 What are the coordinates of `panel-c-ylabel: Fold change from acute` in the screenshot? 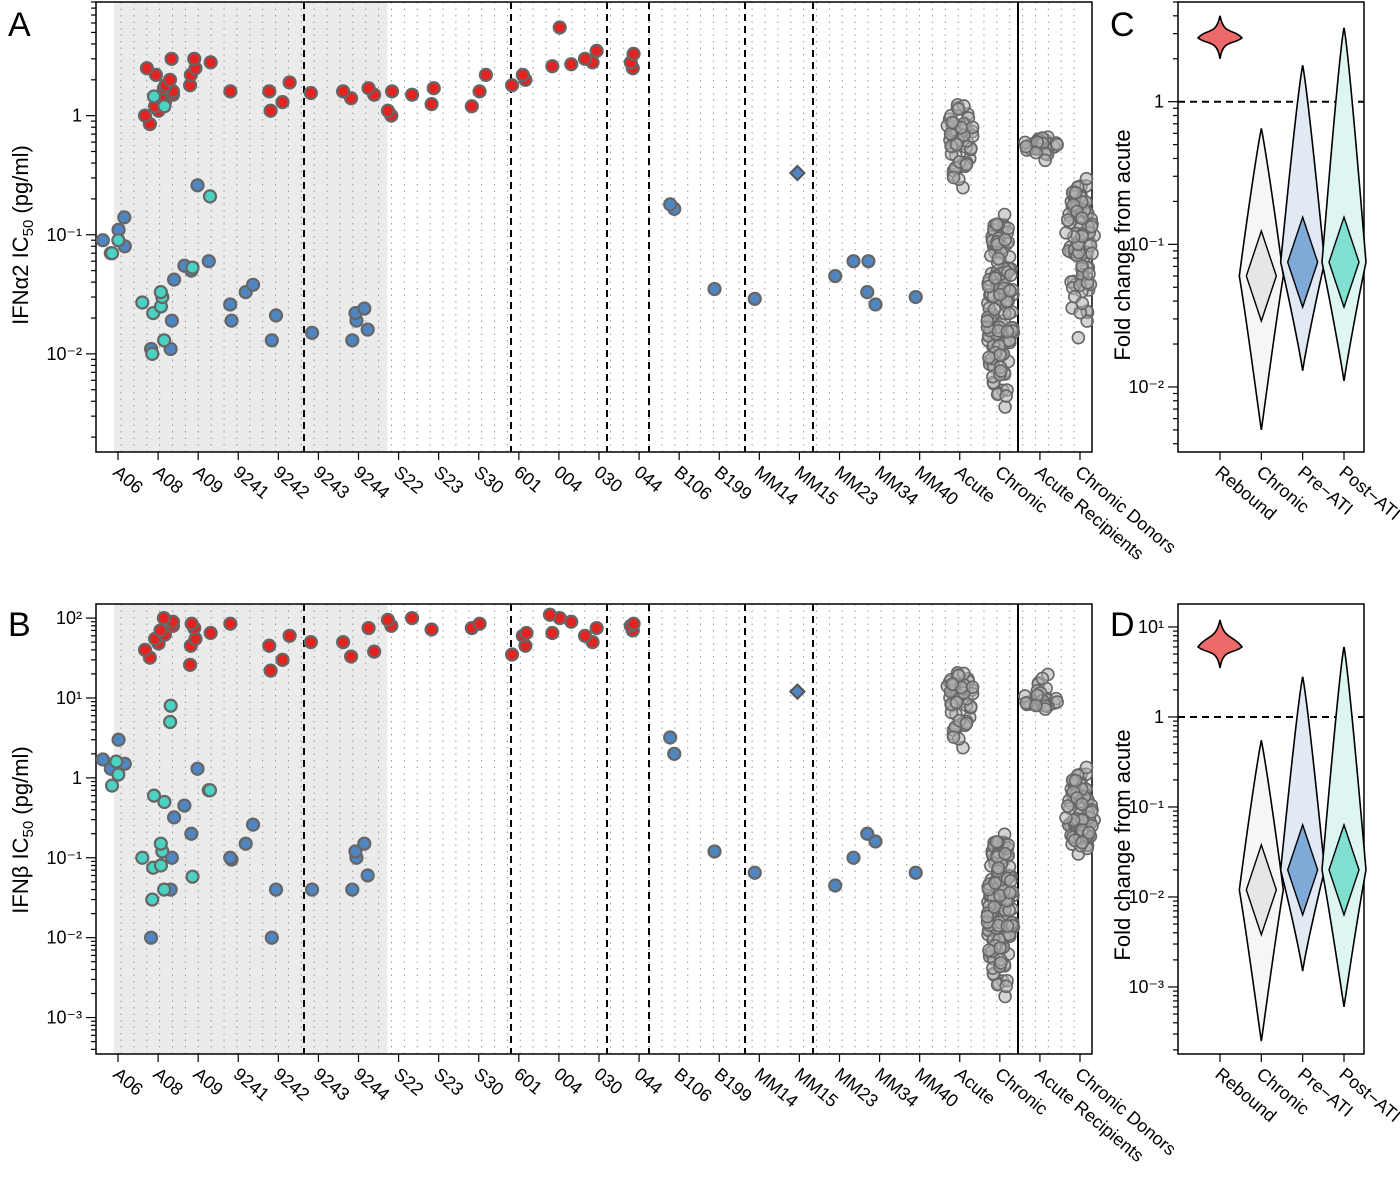 It's located at (1122, 244).